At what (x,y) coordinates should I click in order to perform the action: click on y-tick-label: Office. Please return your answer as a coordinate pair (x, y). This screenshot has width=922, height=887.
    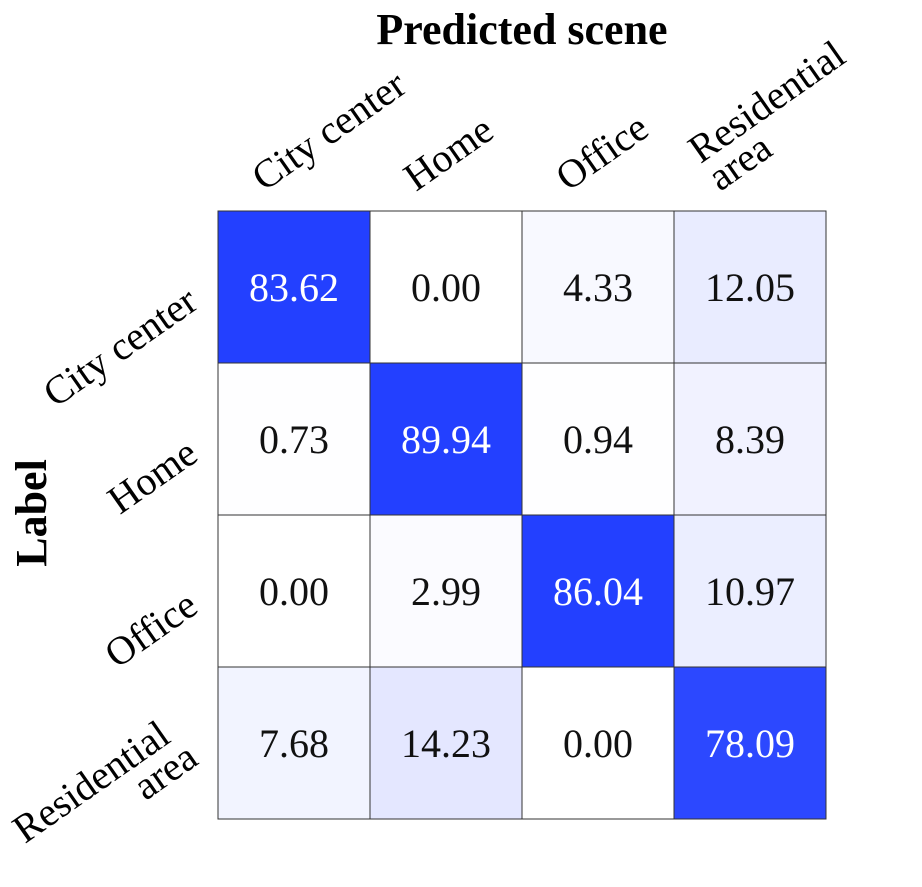
    Looking at the image, I should click on (150, 629).